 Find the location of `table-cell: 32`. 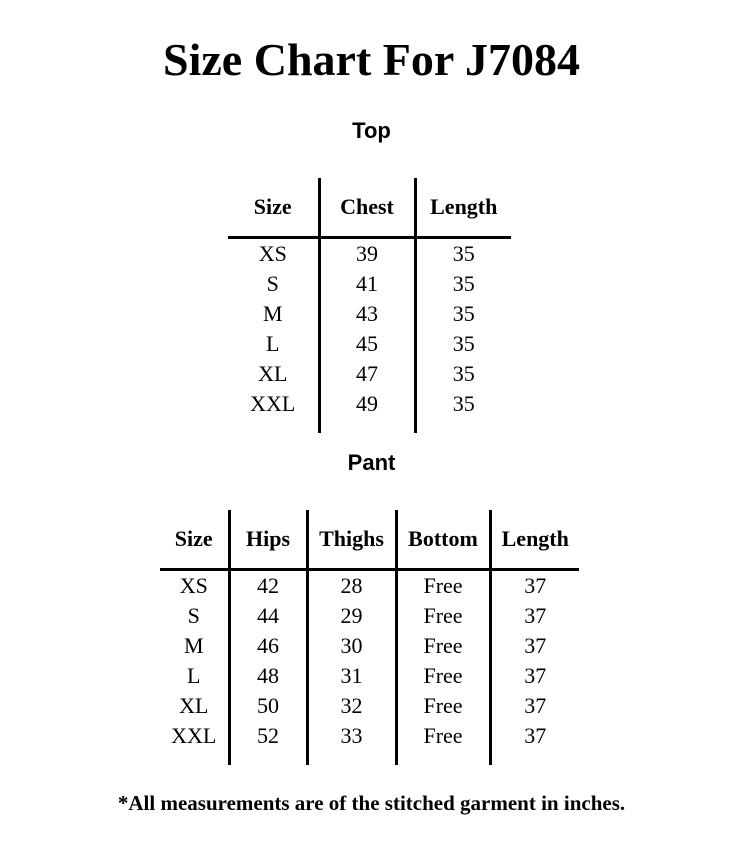

table-cell: 32 is located at coordinates (350, 706).